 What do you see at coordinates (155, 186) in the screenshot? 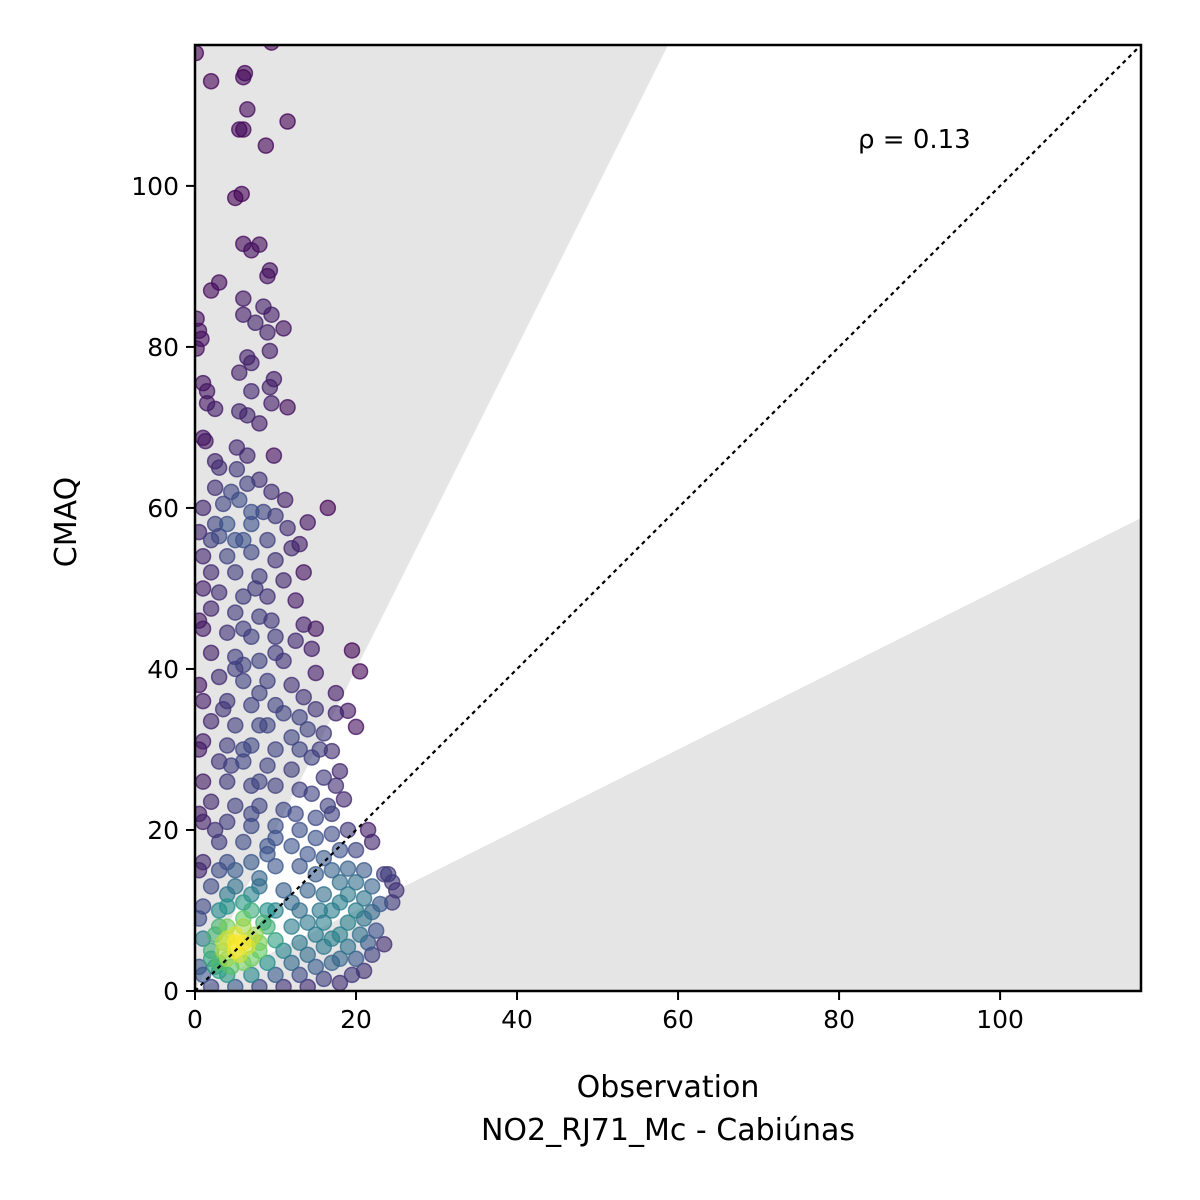
I see `y-tick-label: 100` at bounding box center [155, 186].